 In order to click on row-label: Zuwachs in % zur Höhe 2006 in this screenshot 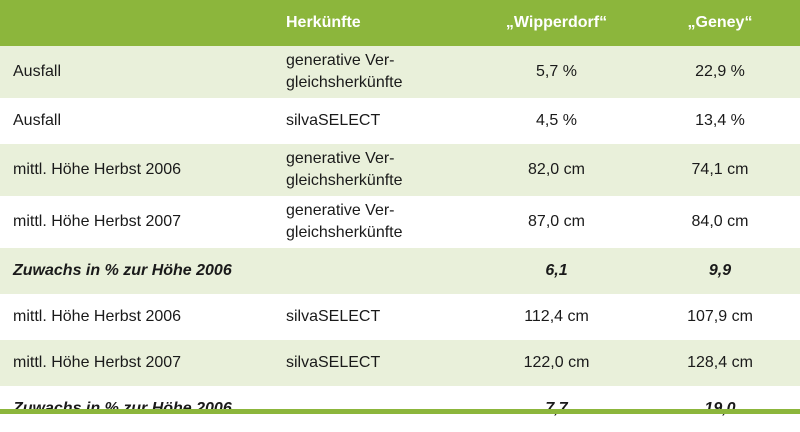, I will do `click(122, 270)`.